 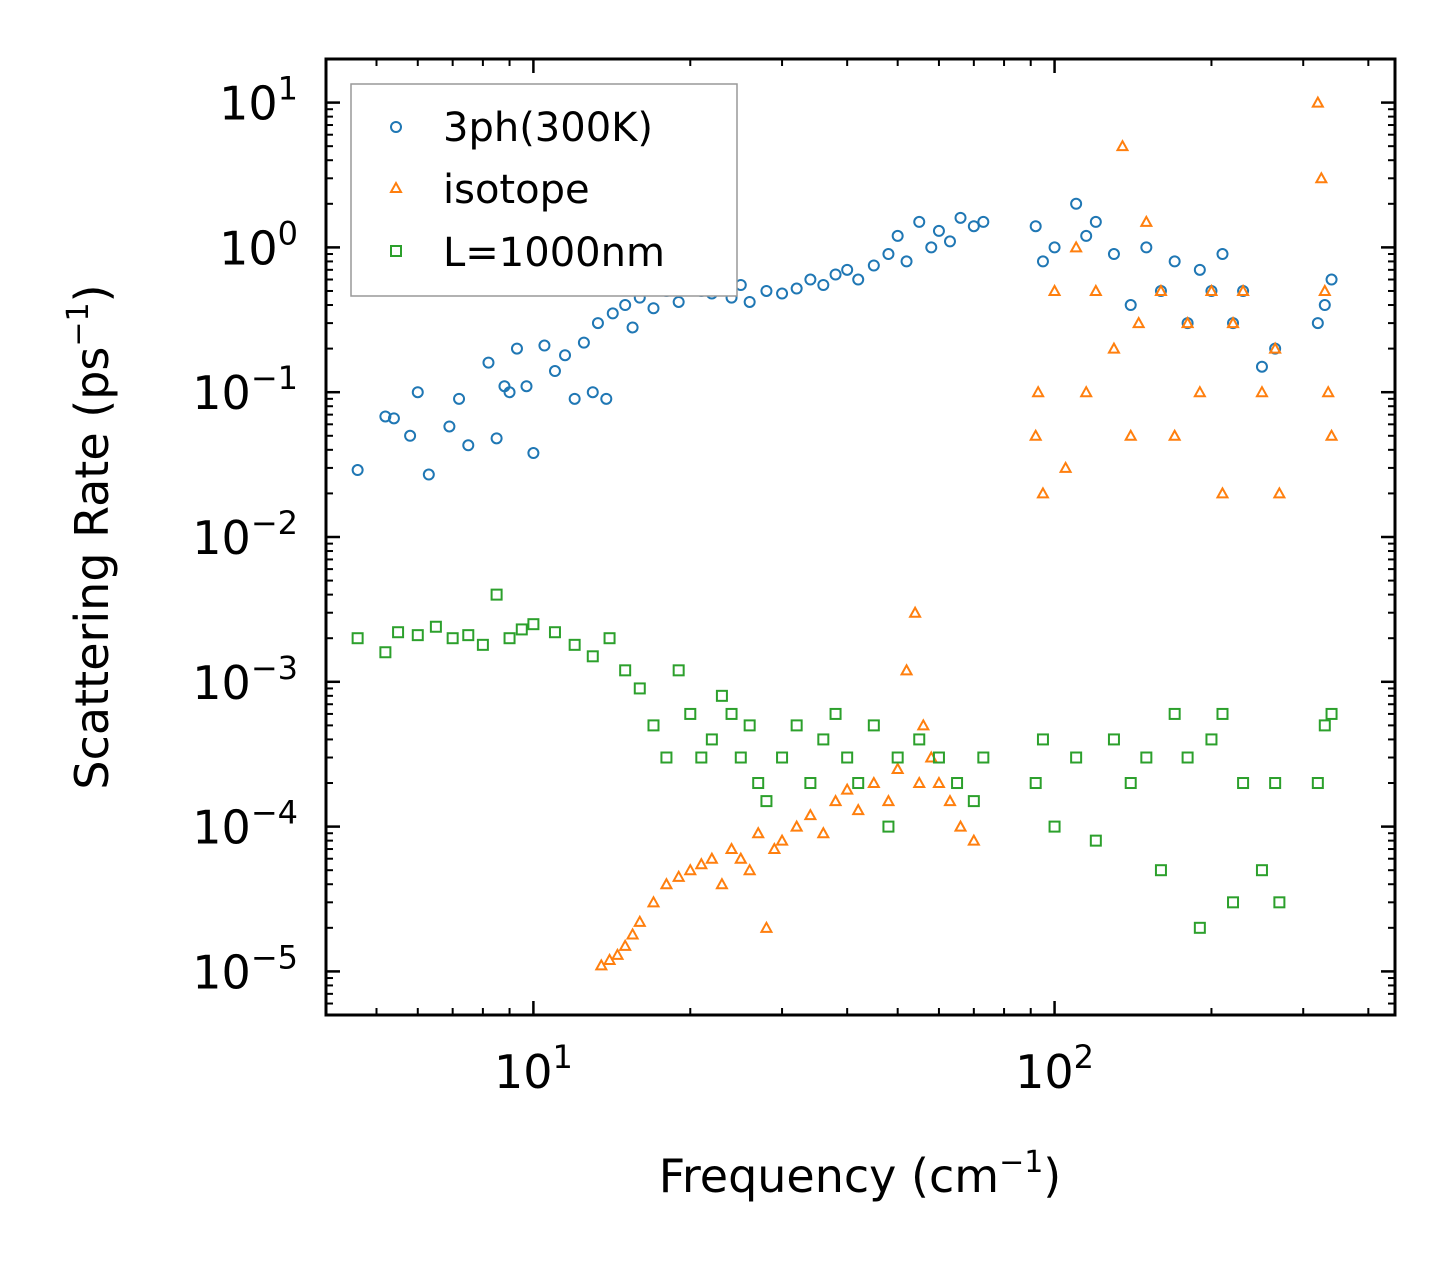 What do you see at coordinates (1054, 1068) in the screenshot?
I see `x-tick-label: 102` at bounding box center [1054, 1068].